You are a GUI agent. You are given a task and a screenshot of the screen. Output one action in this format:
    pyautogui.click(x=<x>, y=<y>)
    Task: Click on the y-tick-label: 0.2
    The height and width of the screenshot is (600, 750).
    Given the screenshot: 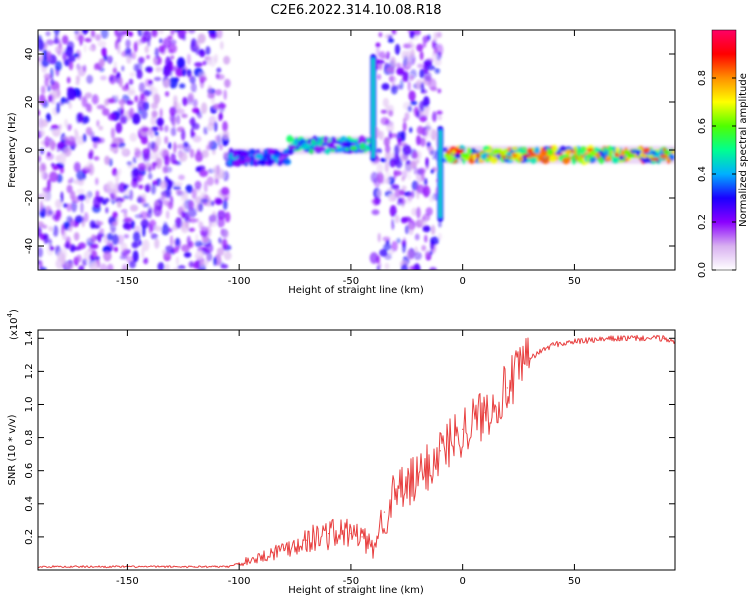 What is the action you would take?
    pyautogui.click(x=29, y=537)
    